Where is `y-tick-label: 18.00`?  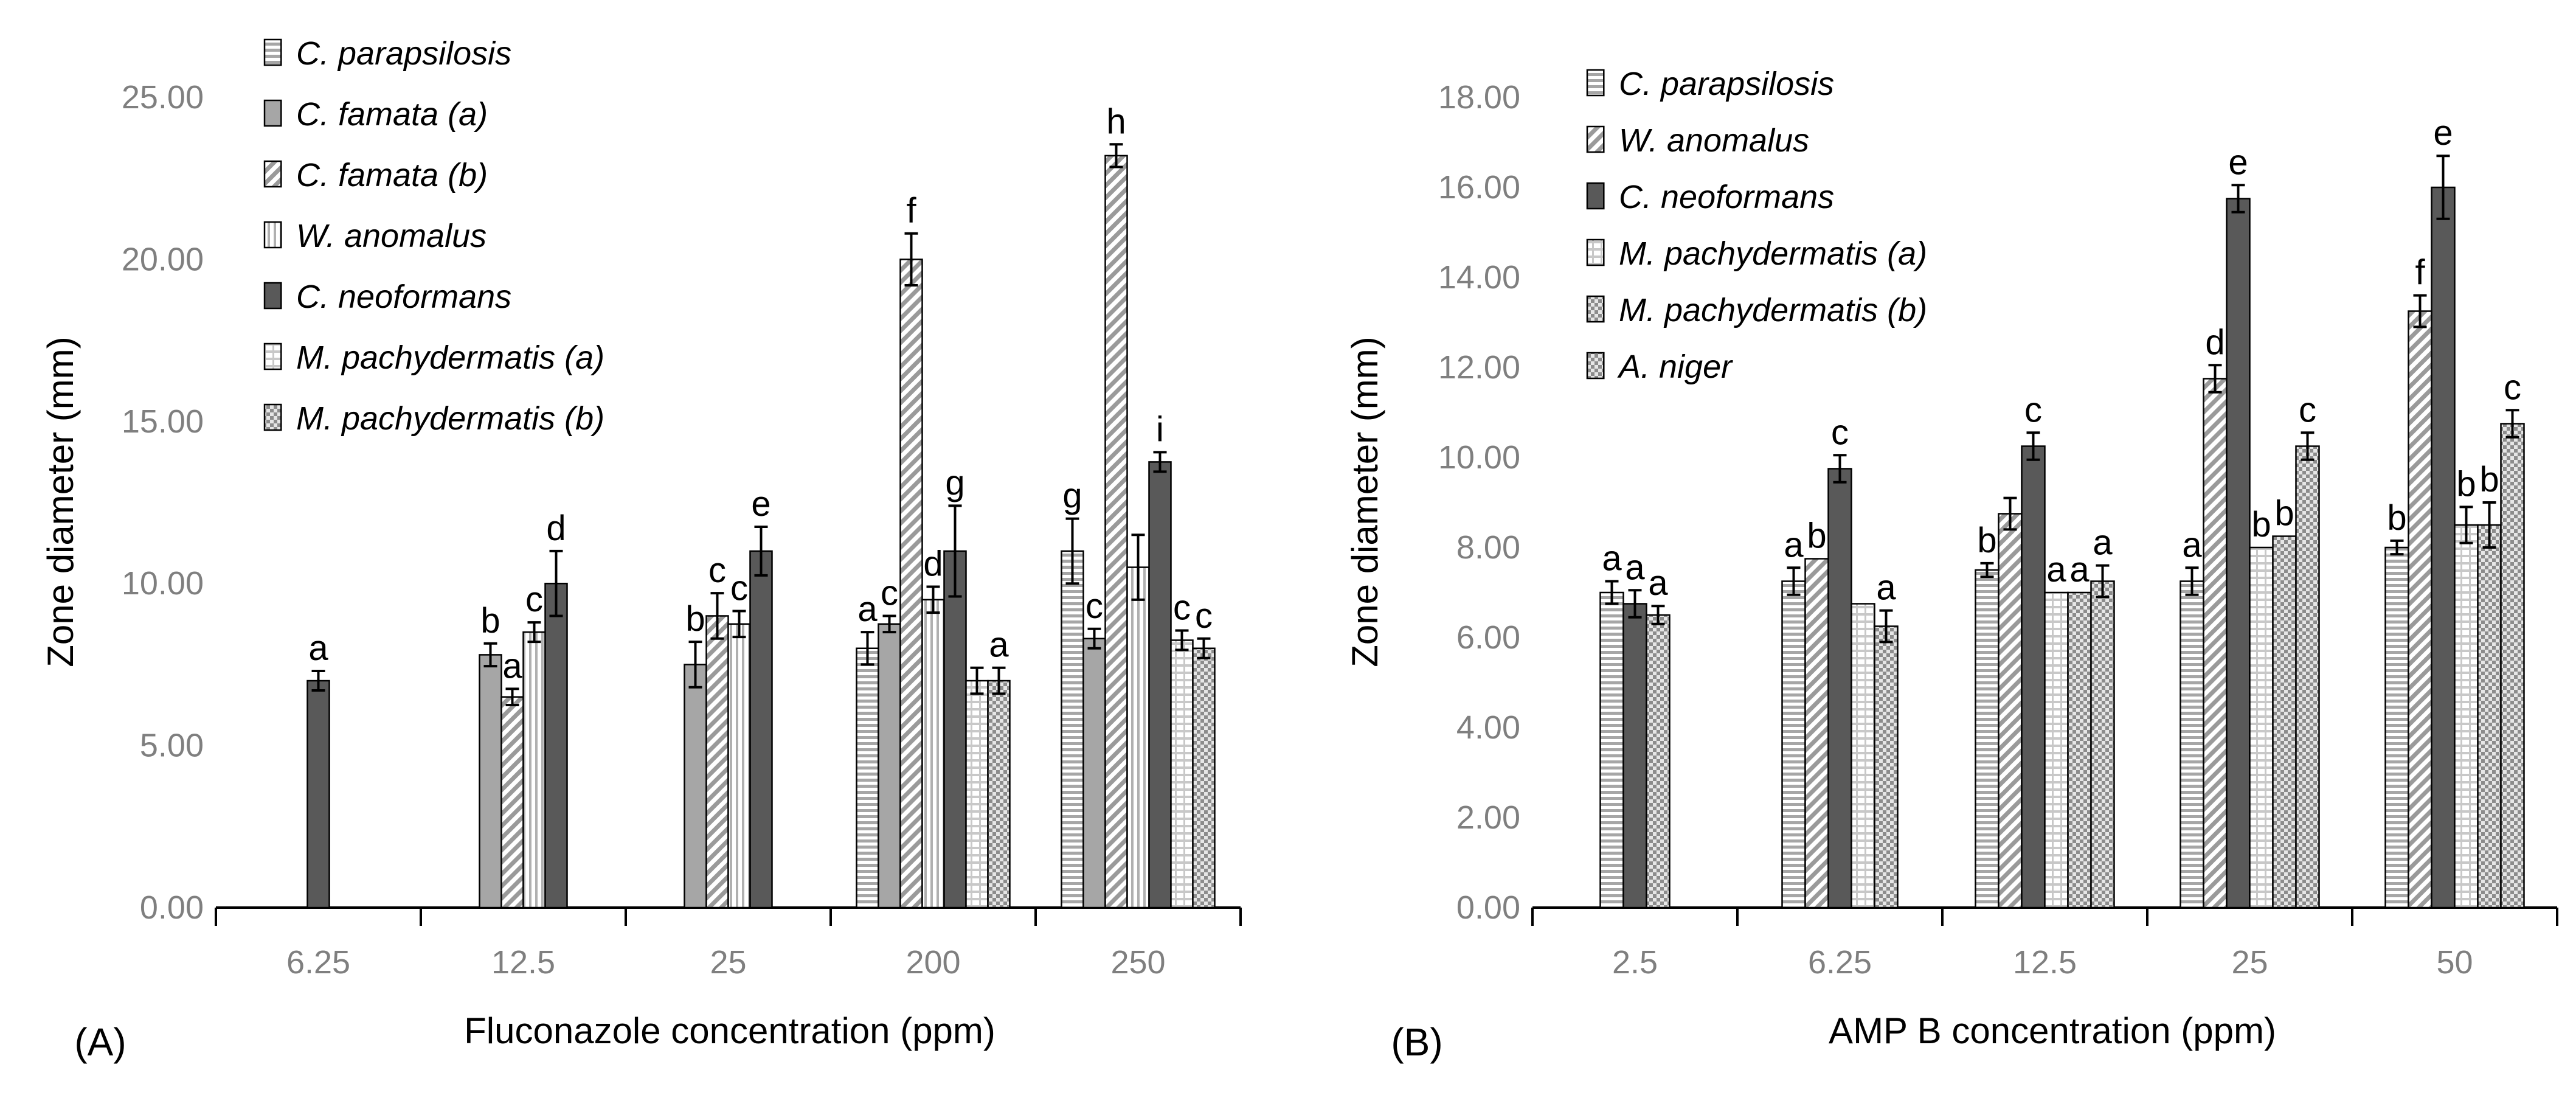 y-tick-label: 18.00 is located at coordinates (1479, 98).